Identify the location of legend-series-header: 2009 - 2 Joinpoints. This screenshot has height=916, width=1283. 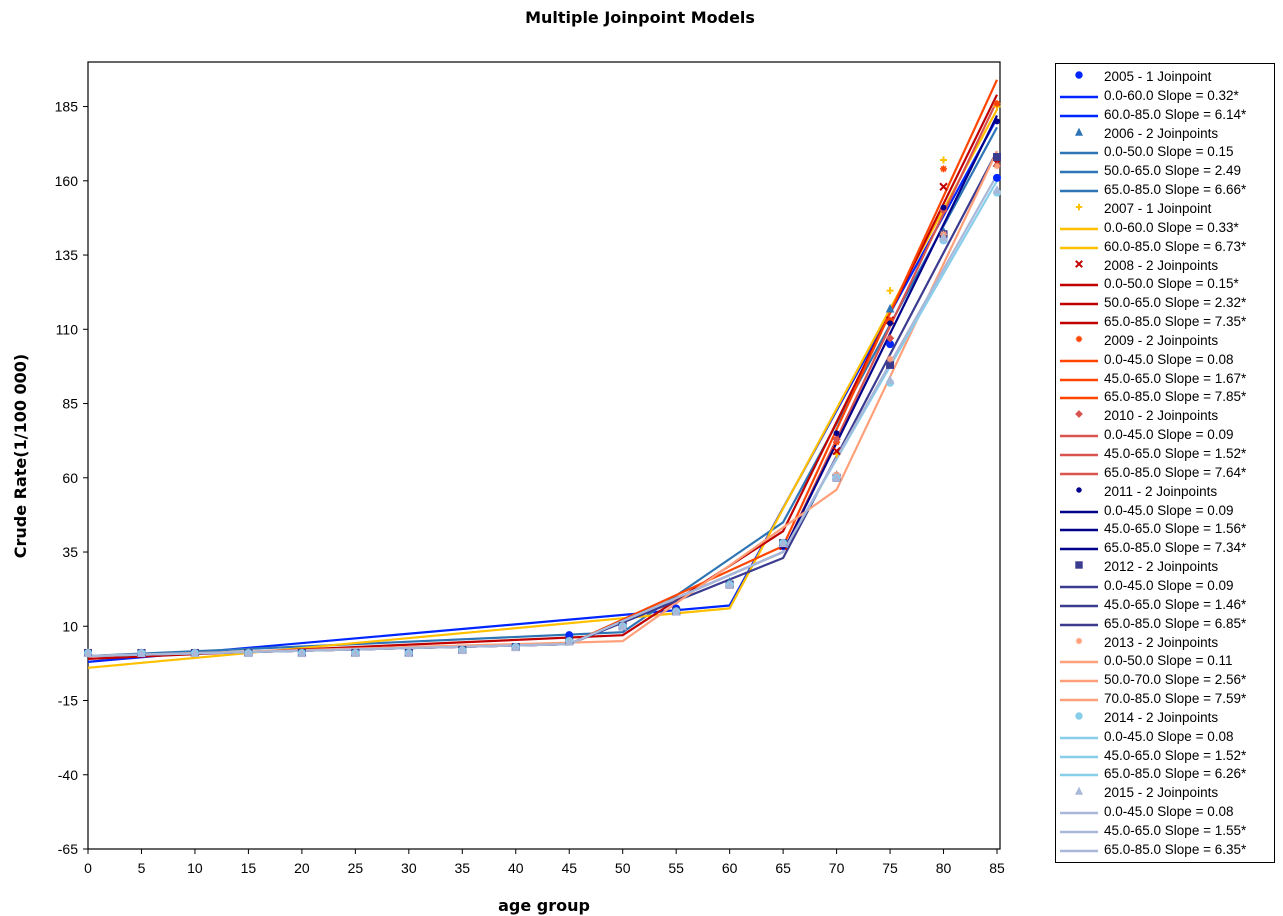
(1169, 341).